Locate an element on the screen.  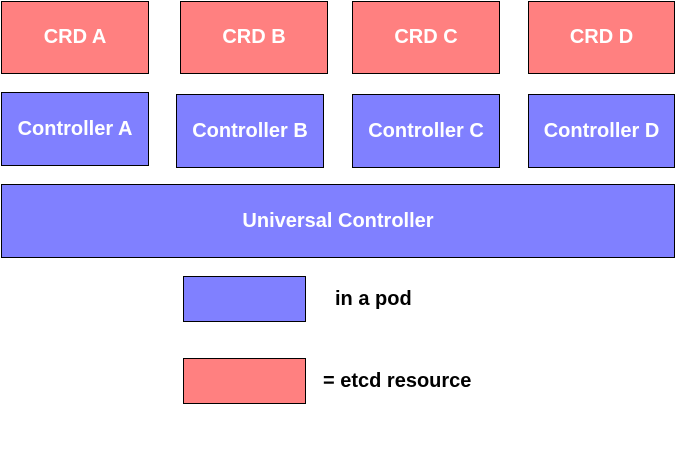
legend-pod-swatch is located at coordinates (244, 299).